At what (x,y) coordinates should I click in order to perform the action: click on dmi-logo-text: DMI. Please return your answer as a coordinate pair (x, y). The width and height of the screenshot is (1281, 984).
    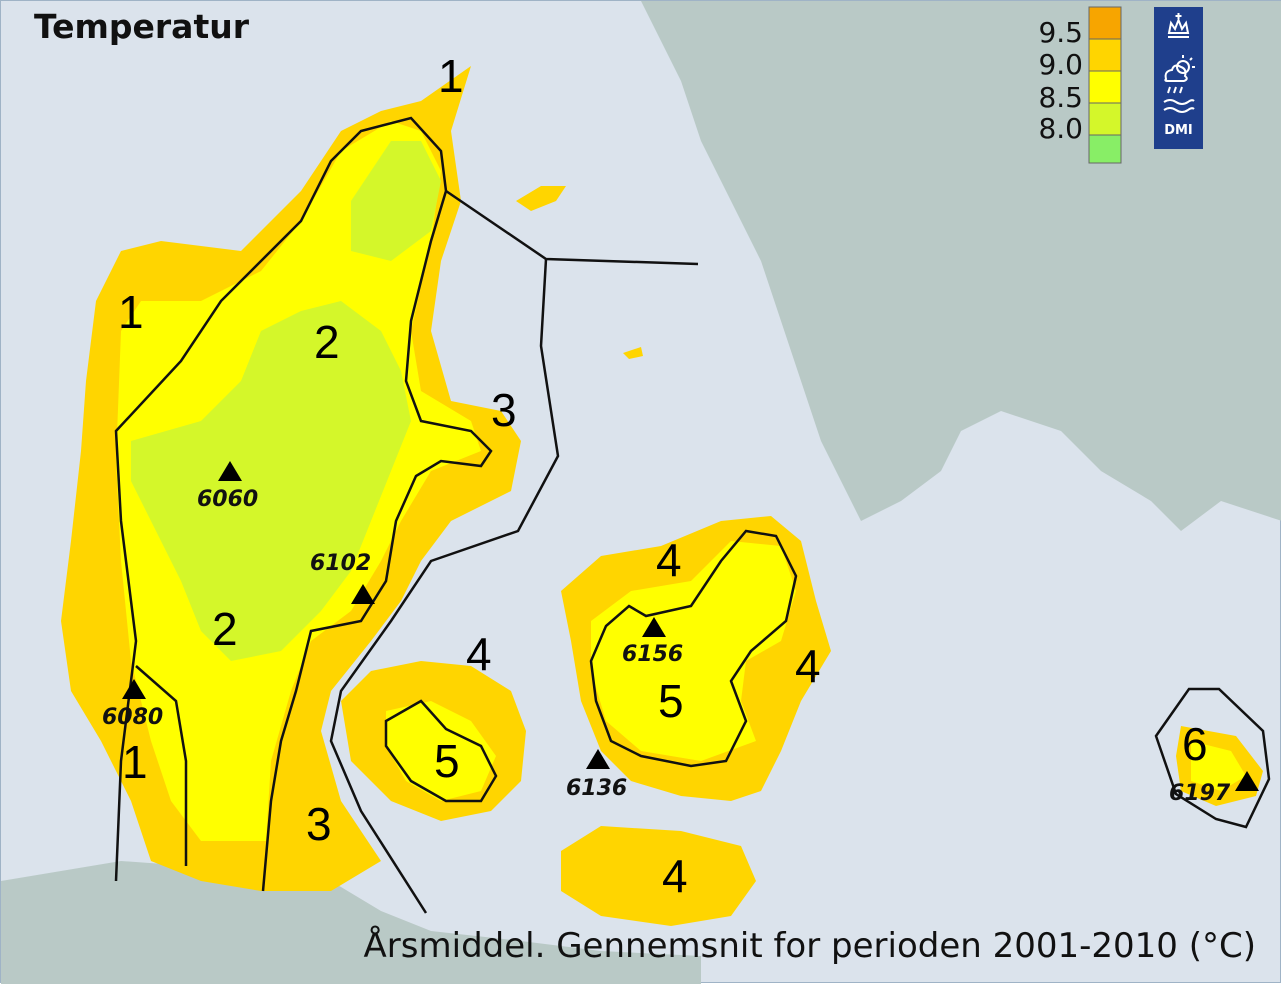
    Looking at the image, I should click on (1178, 130).